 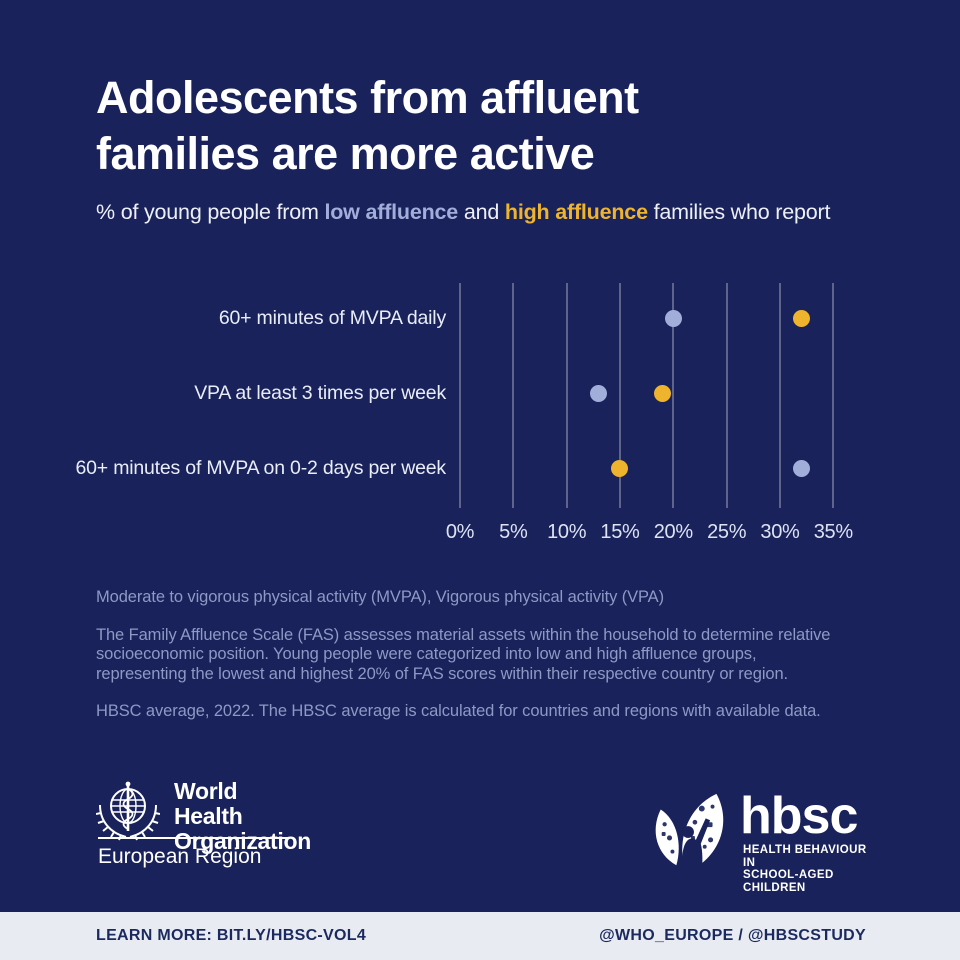 What do you see at coordinates (345, 153) in the screenshot?
I see `title-line-2: families are more active` at bounding box center [345, 153].